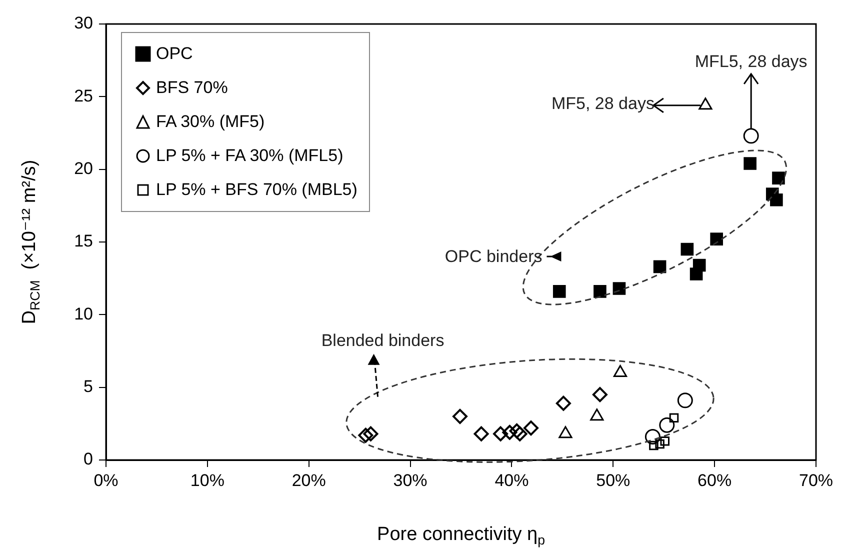 The width and height of the screenshot is (843, 552). I want to click on y-tick-label: 15, so click(83, 241).